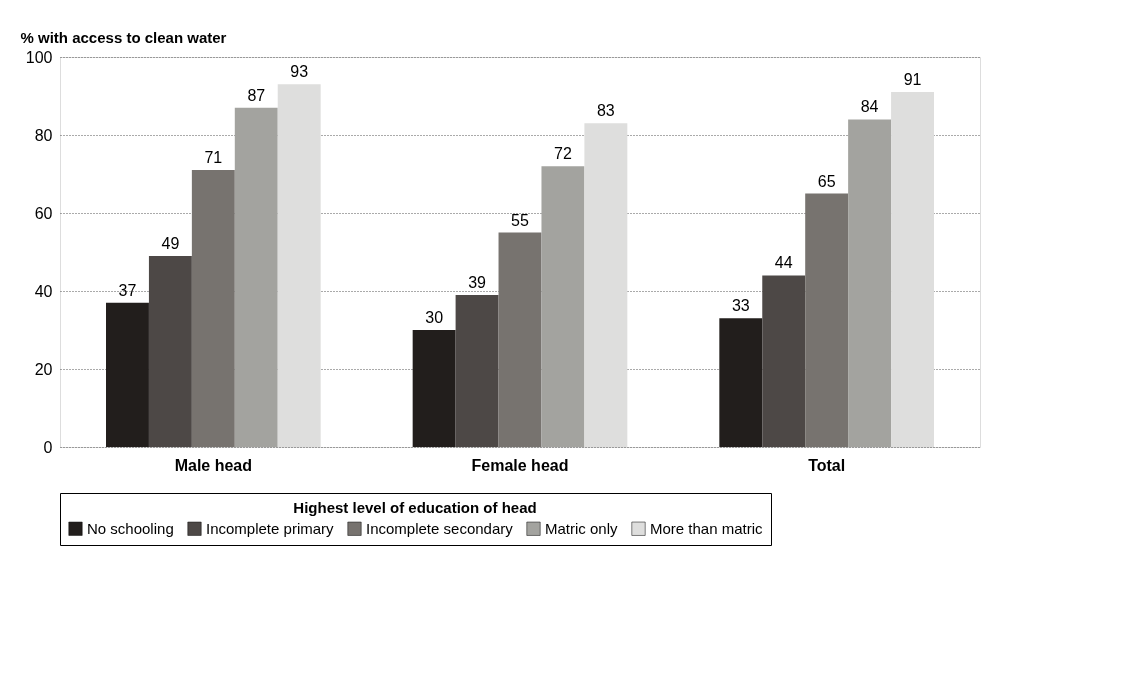 Image resolution: width=1132 pixels, height=682 pixels. Describe the element at coordinates (127, 290) in the screenshot. I see `data-label: 37` at that location.